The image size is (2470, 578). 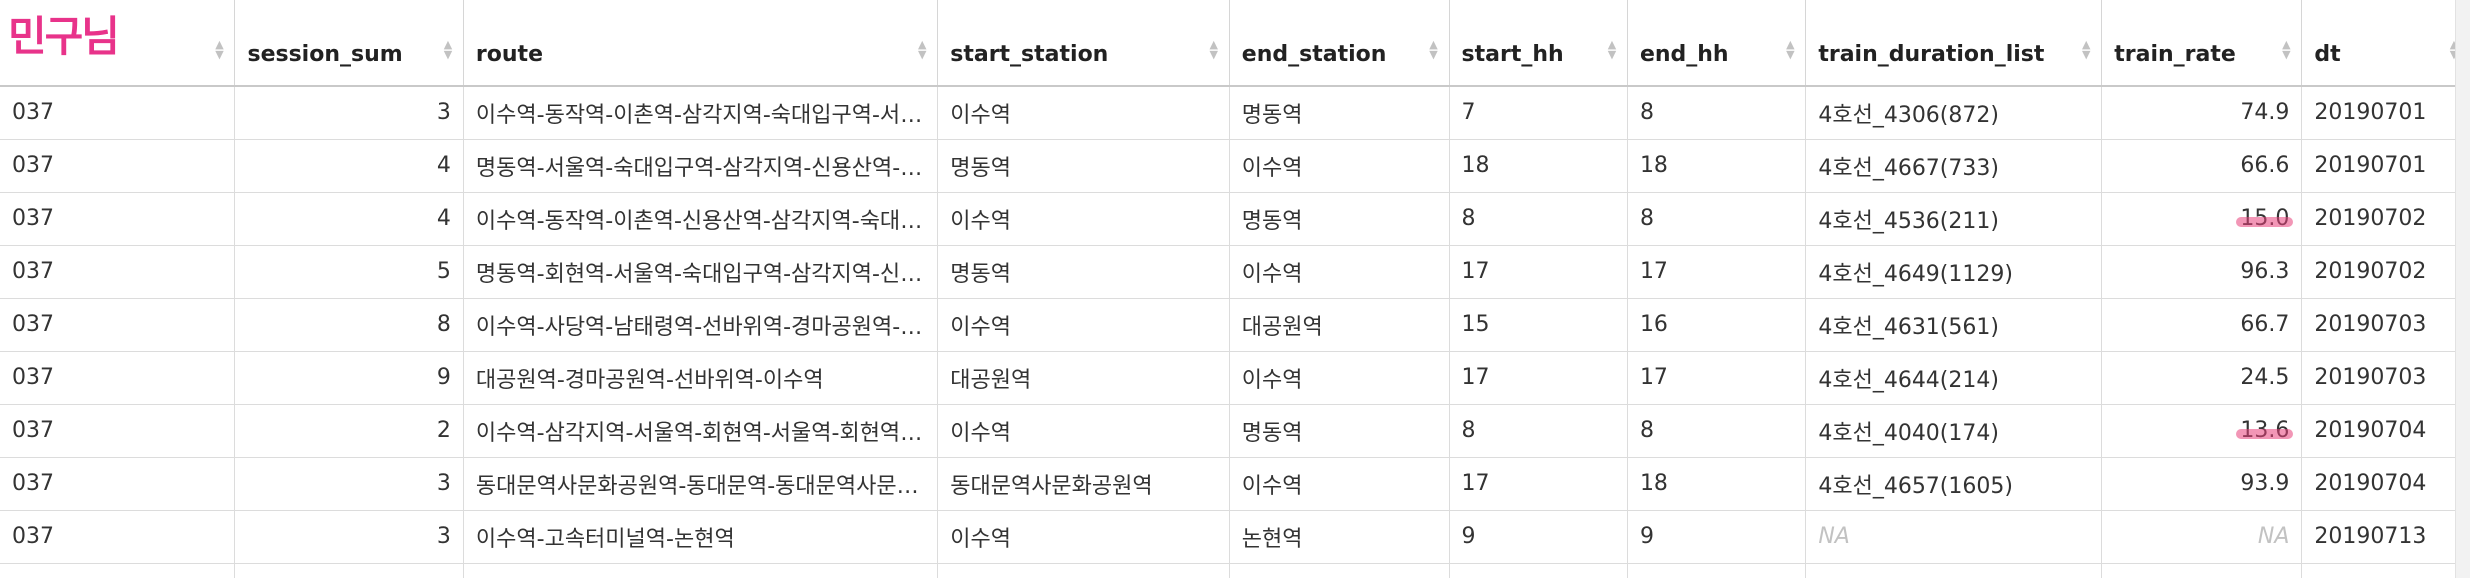 I want to click on cell-train-rate: NA, so click(x=2202, y=537).